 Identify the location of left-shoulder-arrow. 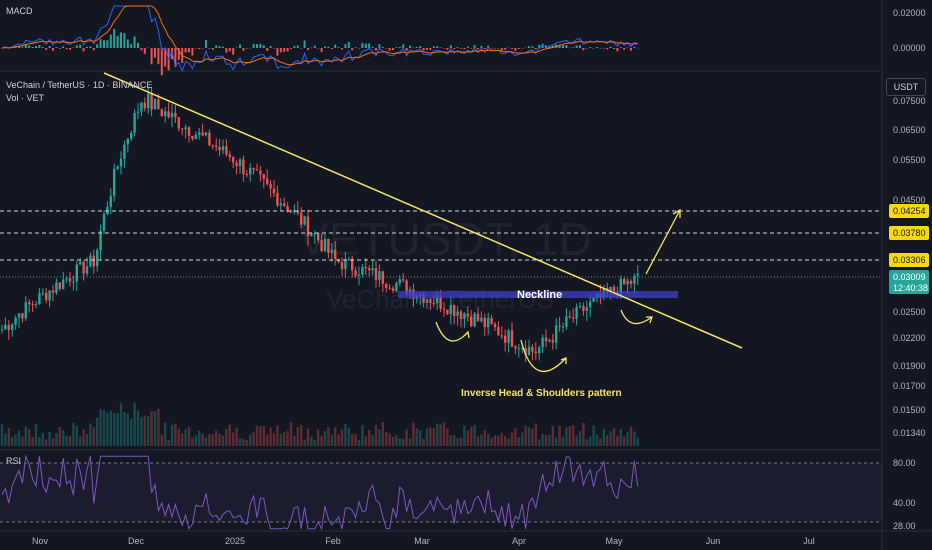
(452, 331).